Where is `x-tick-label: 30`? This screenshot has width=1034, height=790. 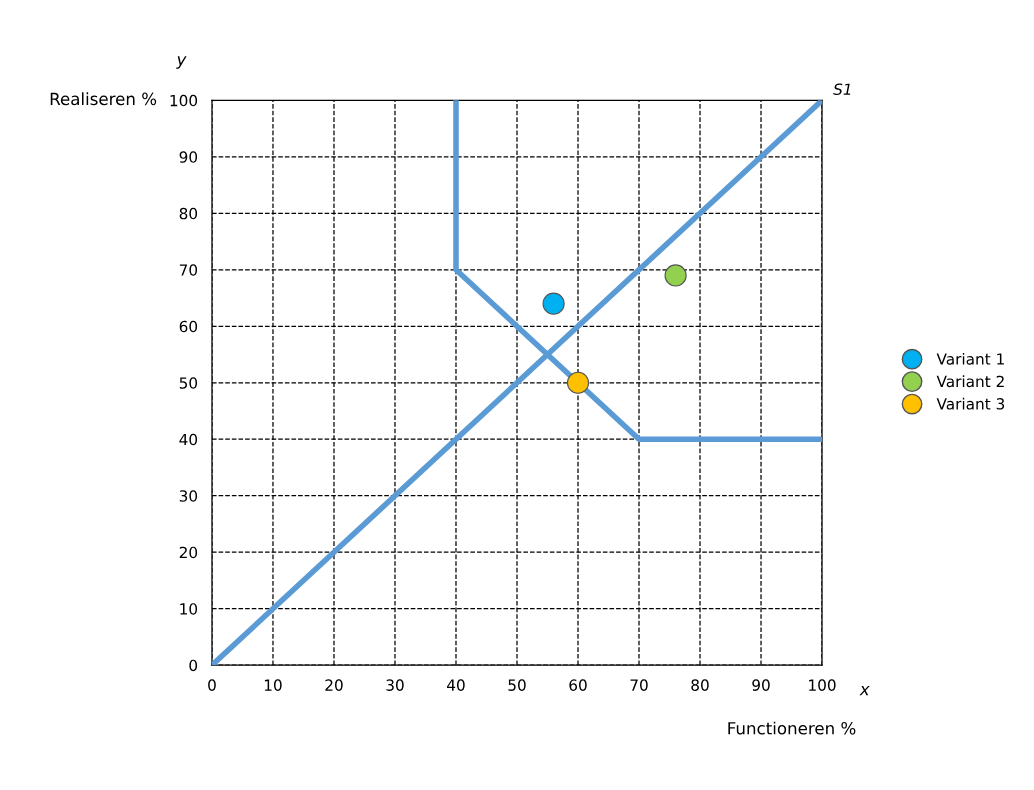
x-tick-label: 30 is located at coordinates (395, 685).